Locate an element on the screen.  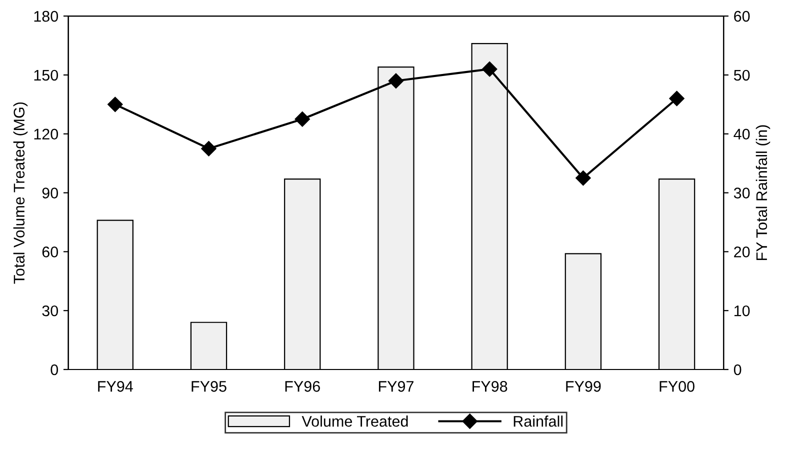
y2-axis-title: FY Total Rainfall (in) is located at coordinates (763, 192).